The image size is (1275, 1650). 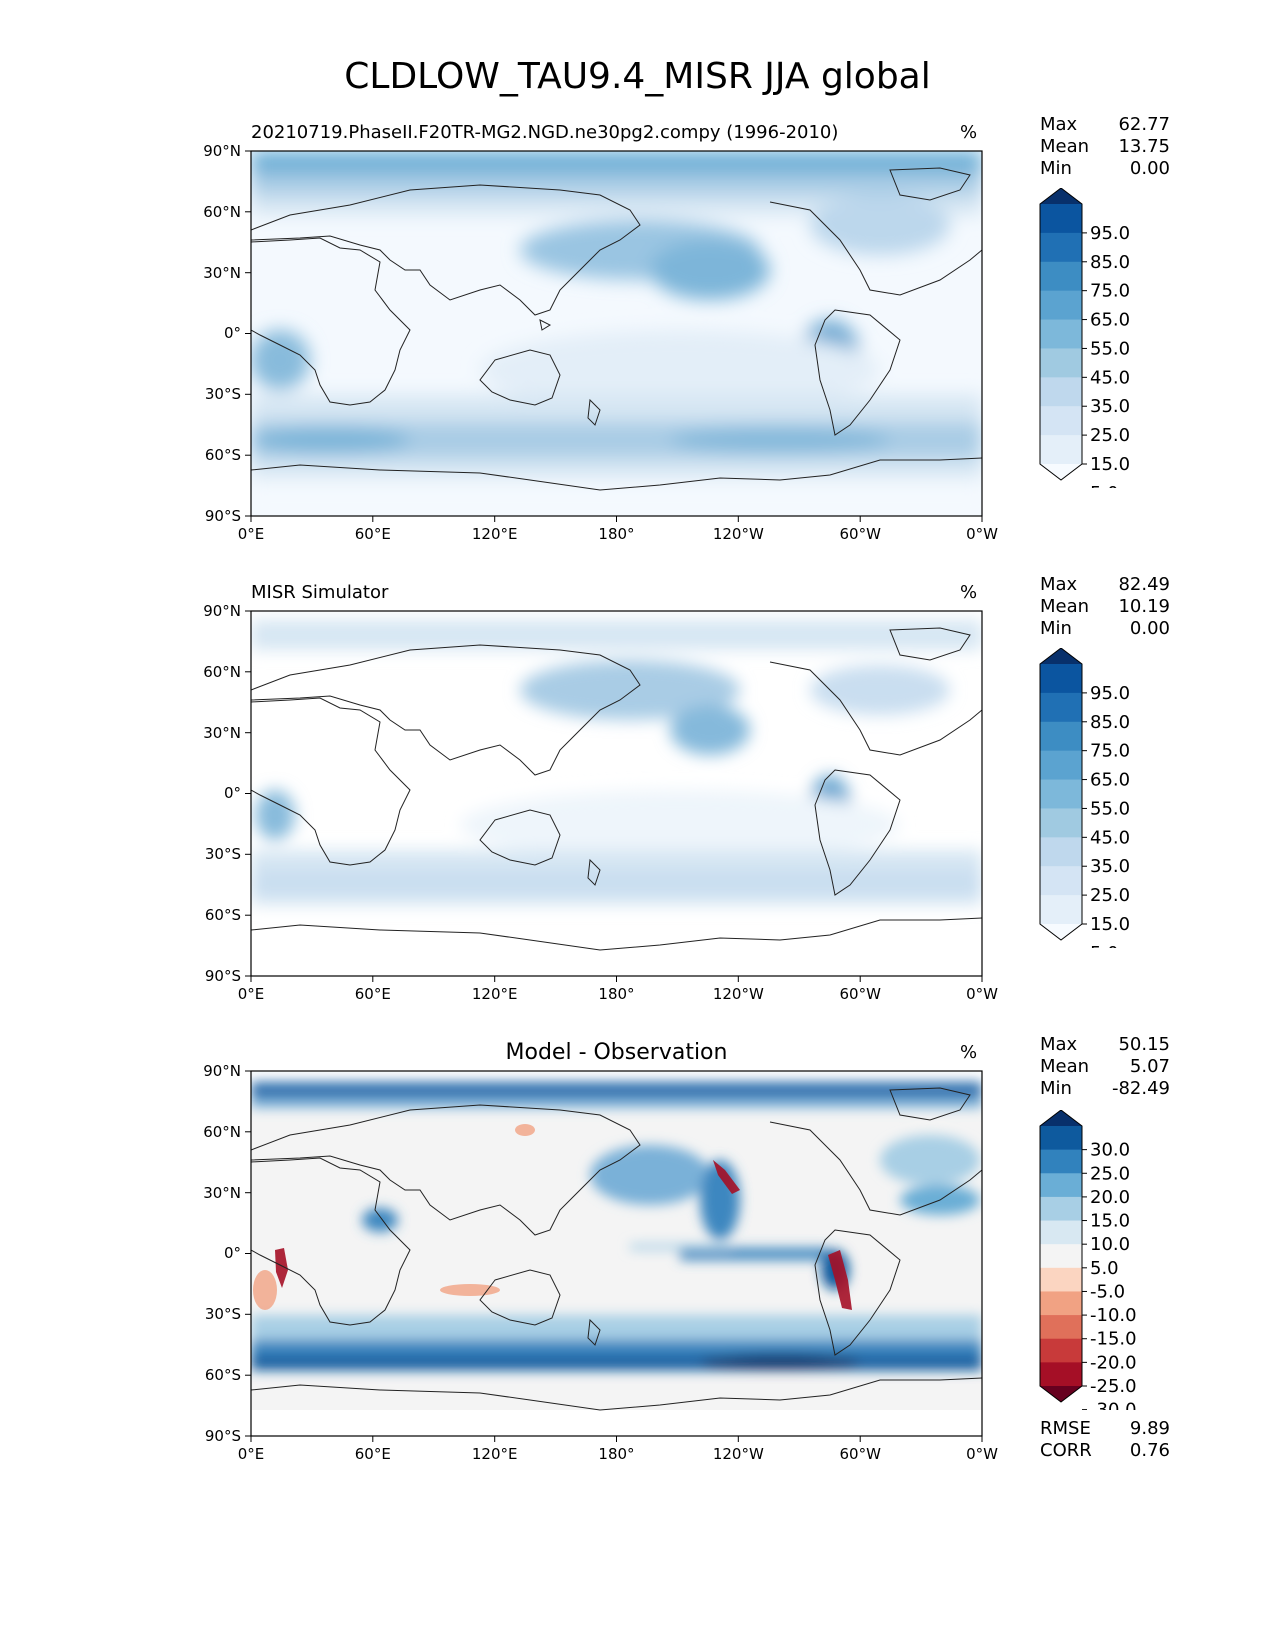 I want to click on colorbar-label: -20.0, so click(x=1113, y=1362).